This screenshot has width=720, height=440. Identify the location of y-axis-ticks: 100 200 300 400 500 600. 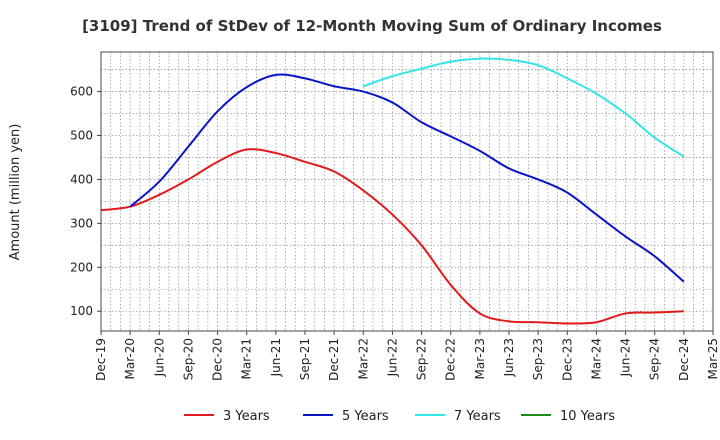
(85, 201).